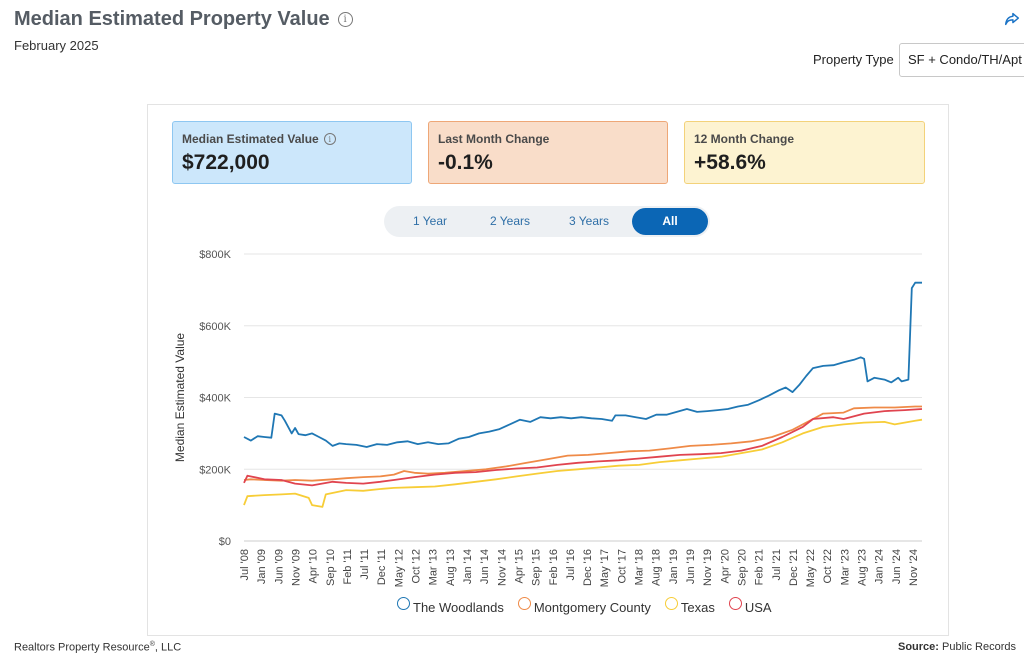 Image resolution: width=1024 pixels, height=657 pixels. Describe the element at coordinates (670, 221) in the screenshot. I see `tab-all: All` at that location.